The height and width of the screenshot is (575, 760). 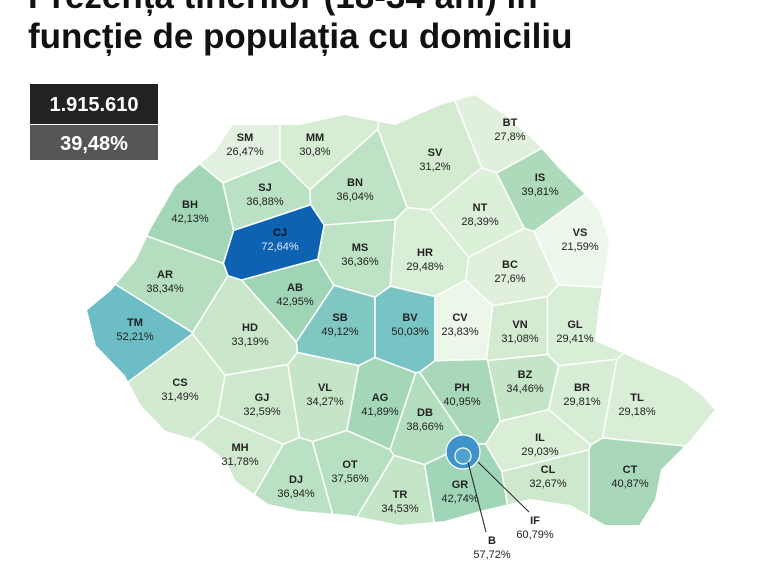 What do you see at coordinates (540, 452) in the screenshot?
I see `county-value: 29,03%` at bounding box center [540, 452].